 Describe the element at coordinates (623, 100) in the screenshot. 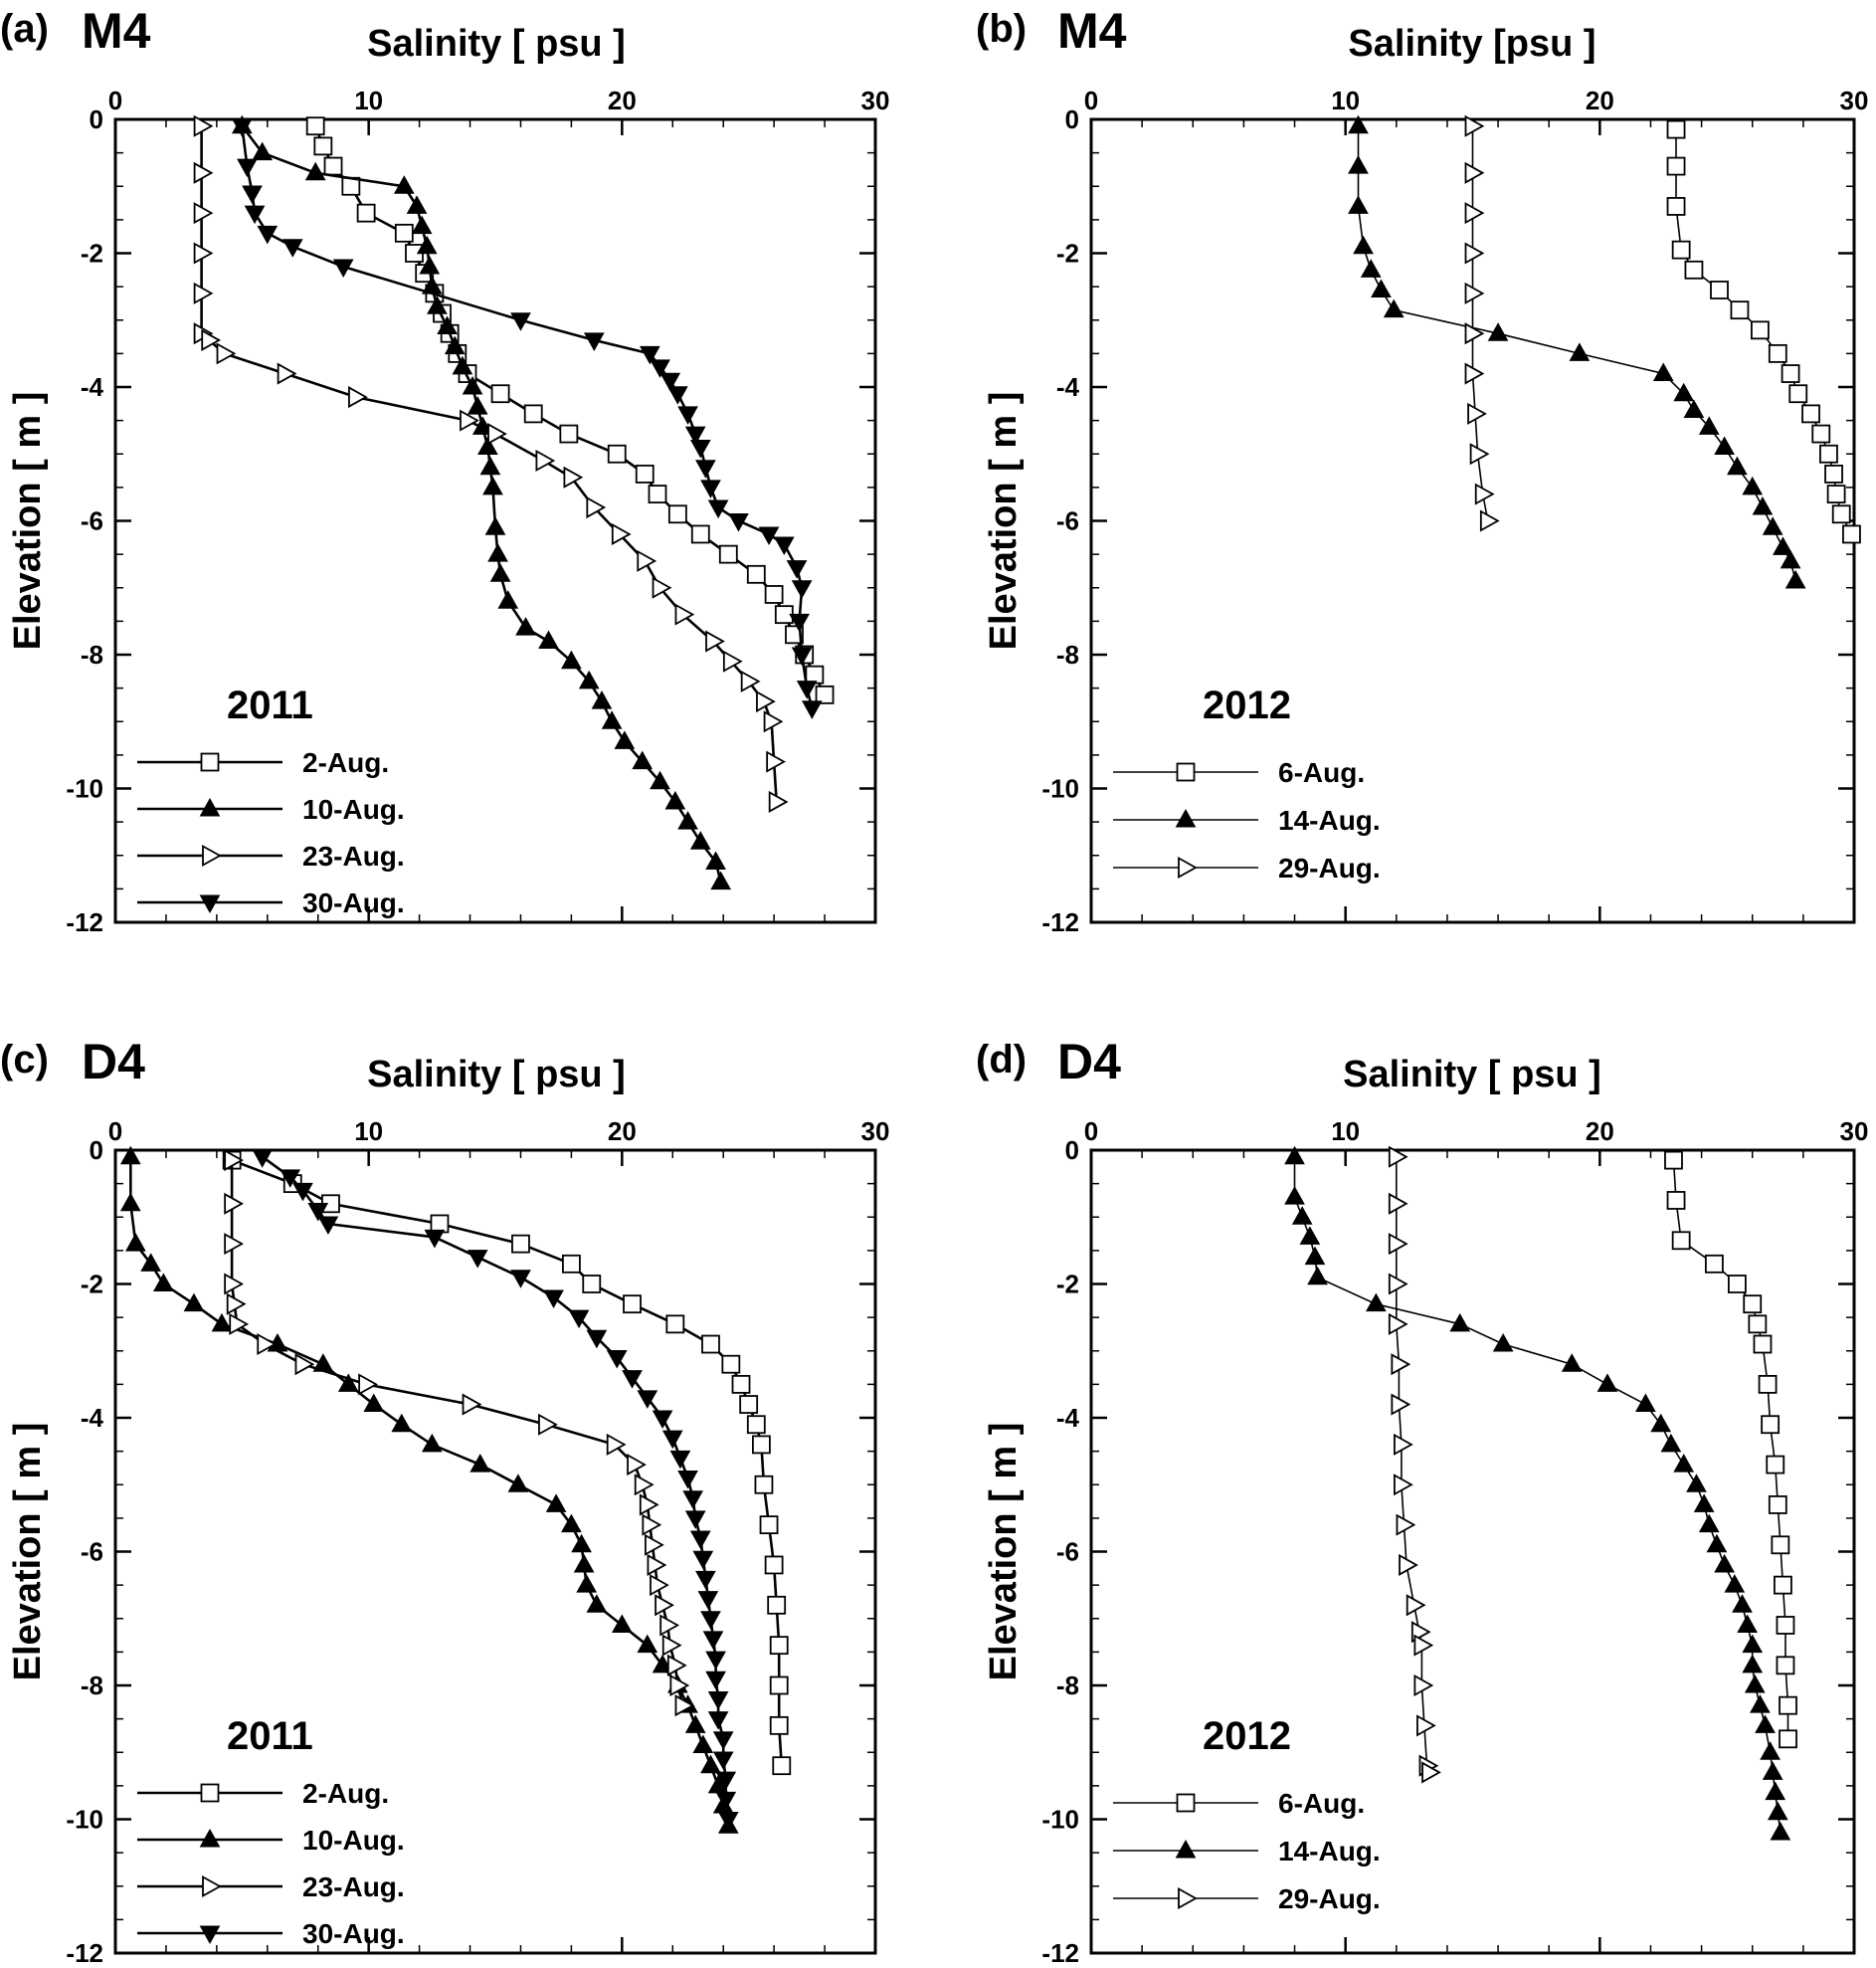

I see `x-tick-label: 20` at that location.